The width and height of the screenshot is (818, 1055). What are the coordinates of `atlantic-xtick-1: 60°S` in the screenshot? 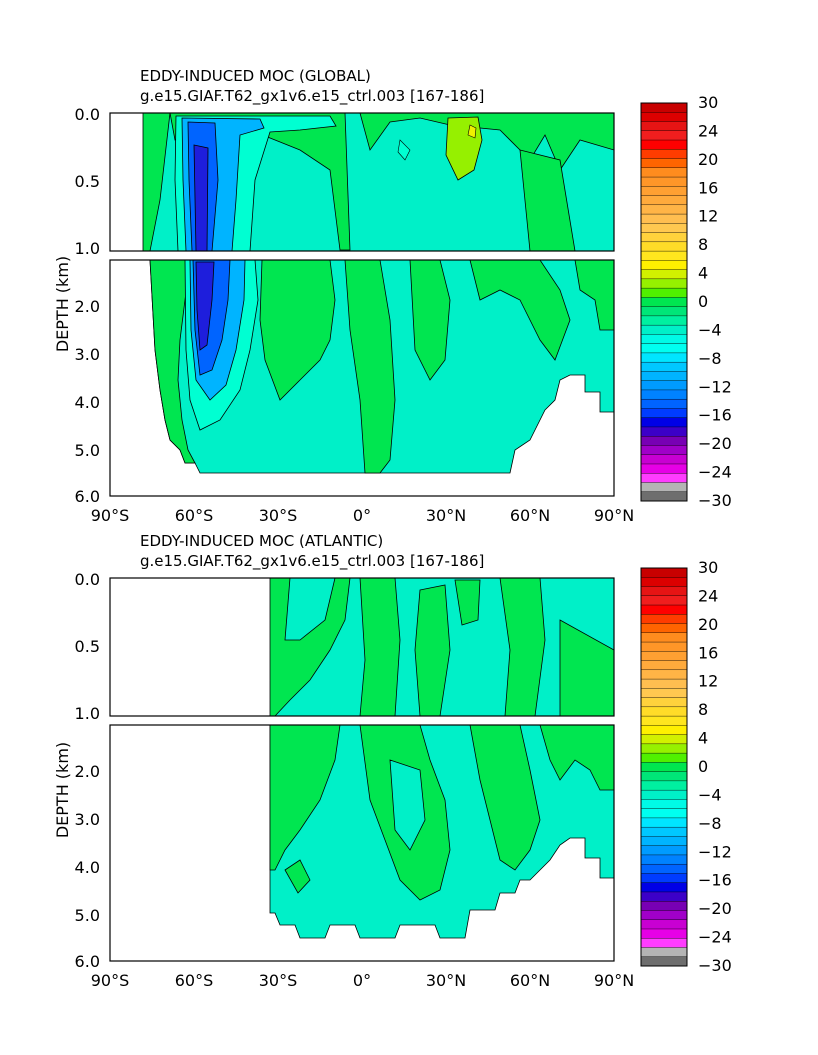 It's located at (194, 980).